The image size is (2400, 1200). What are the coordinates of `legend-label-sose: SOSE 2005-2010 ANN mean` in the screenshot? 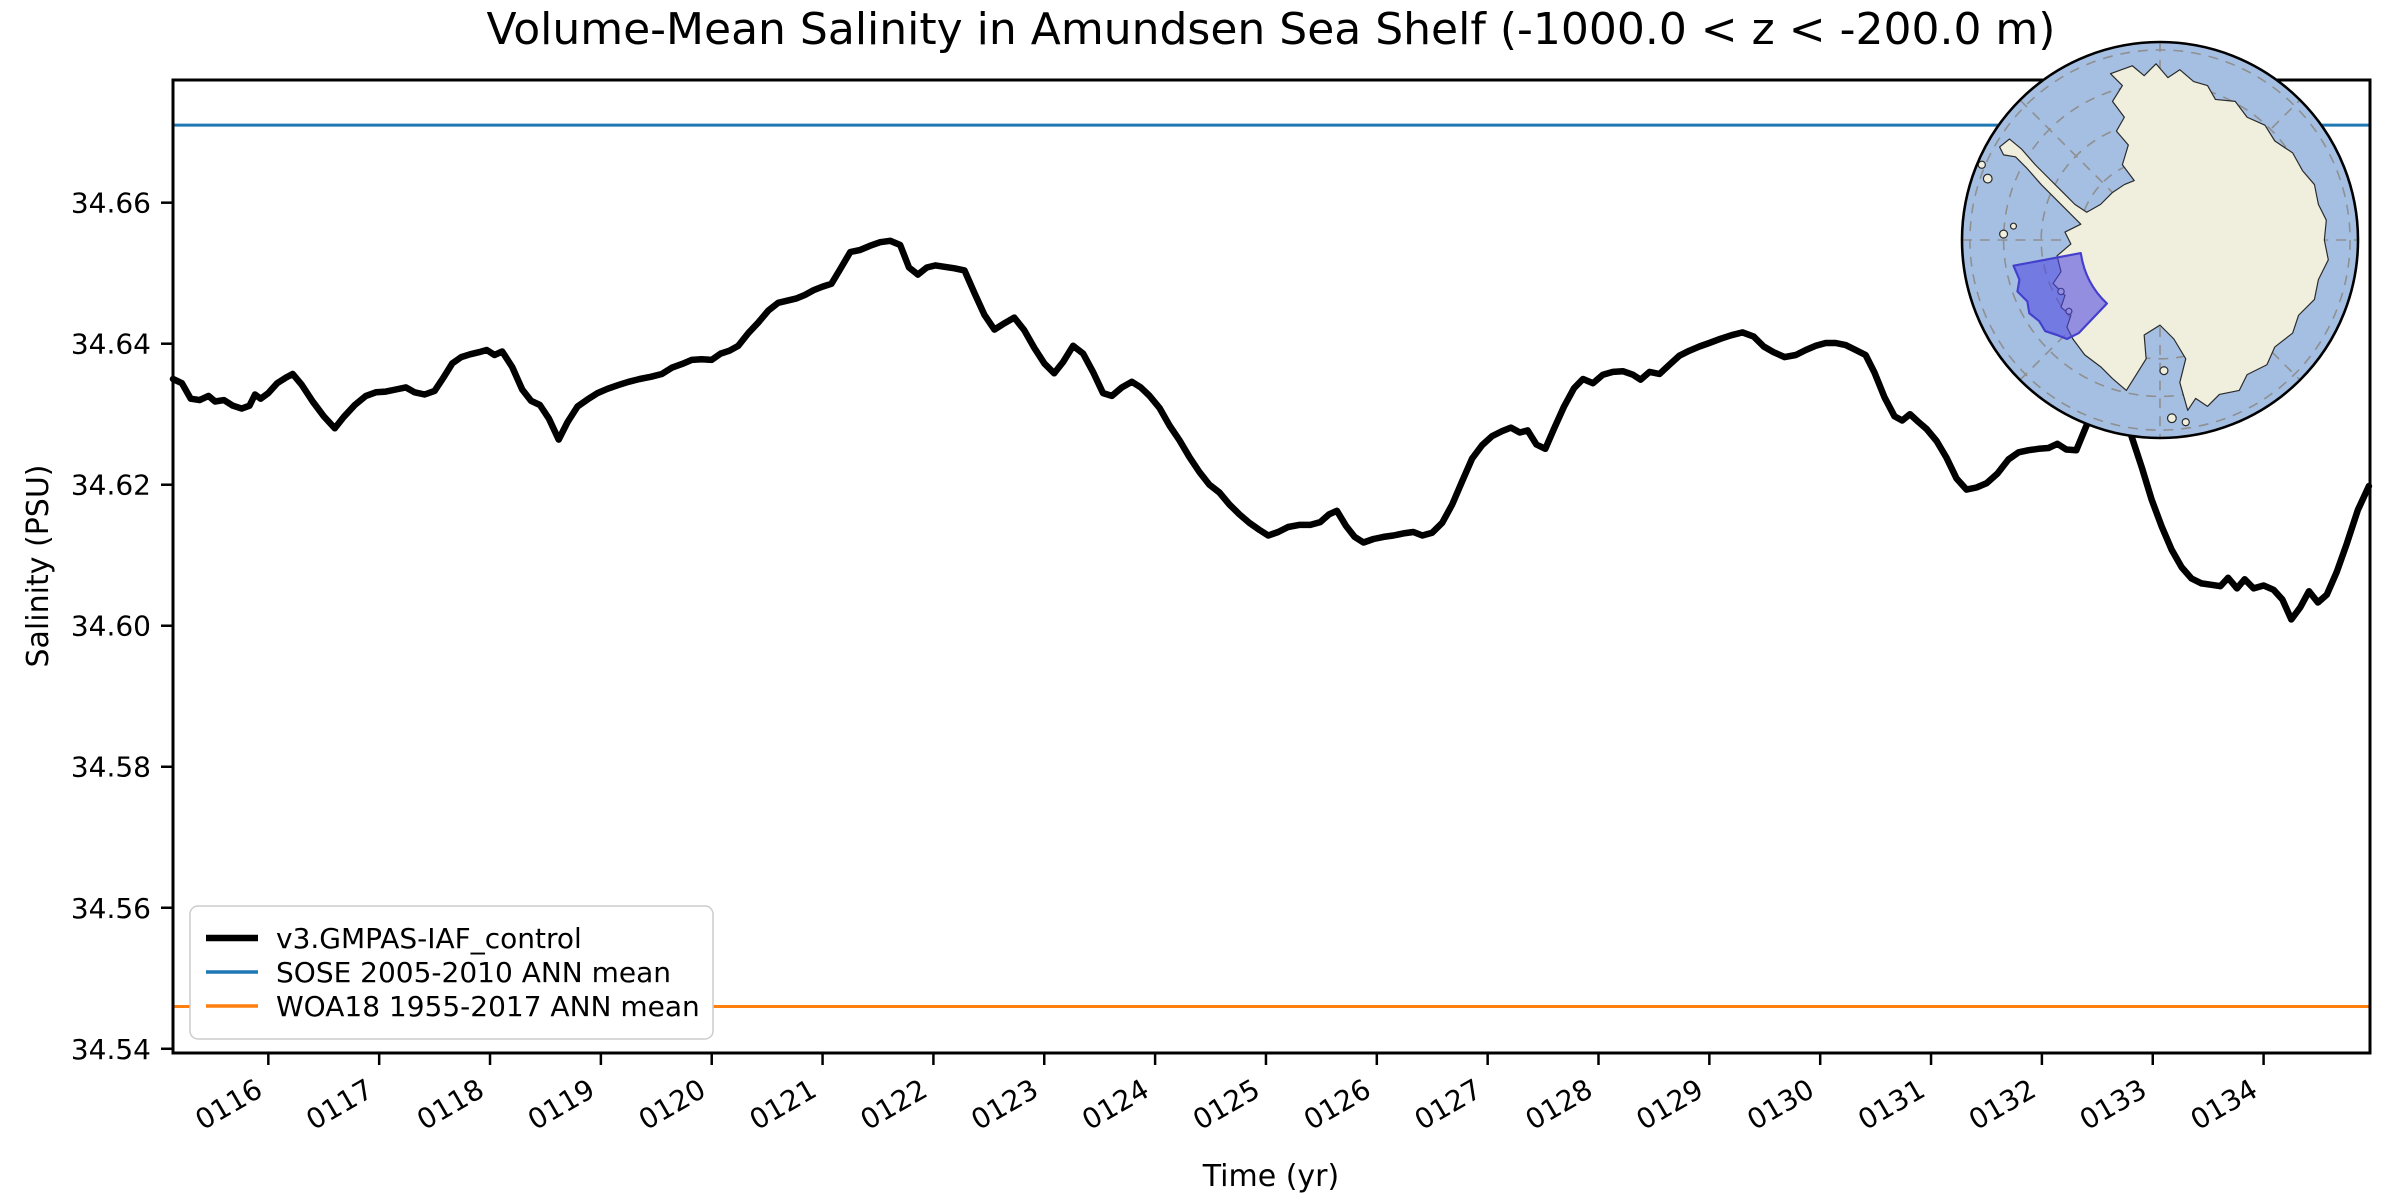 It's located at (473, 972).